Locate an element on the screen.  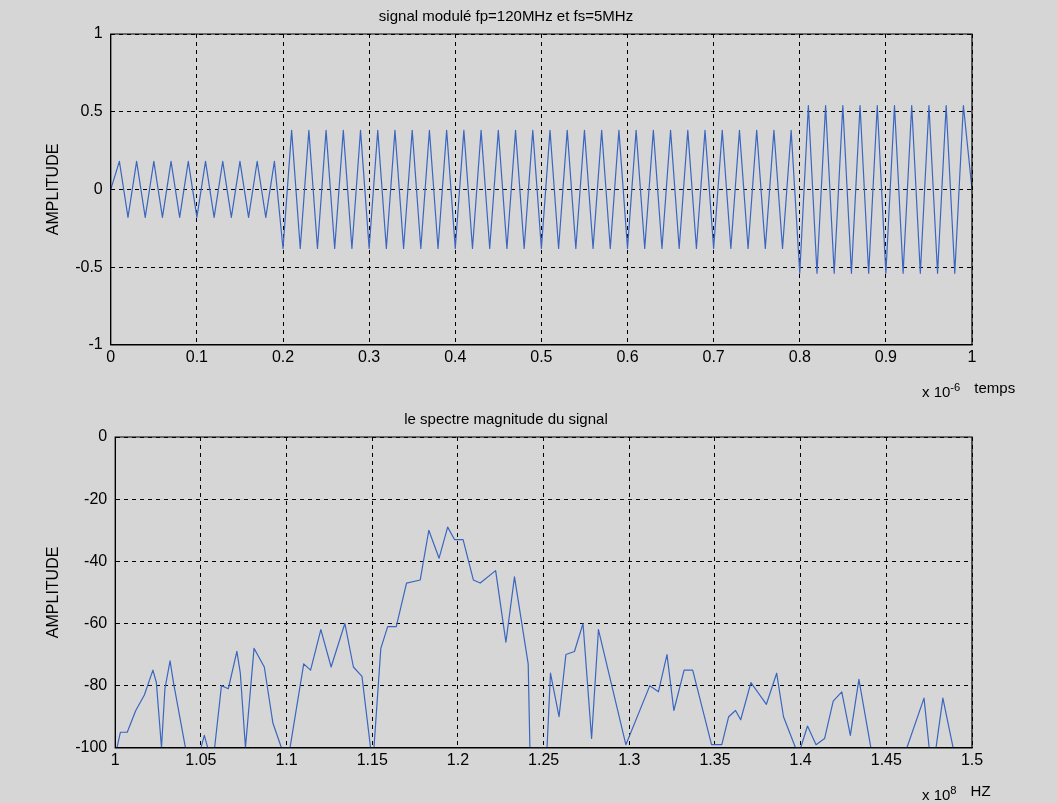
y-tick-label: -1 is located at coordinates (95, 344).